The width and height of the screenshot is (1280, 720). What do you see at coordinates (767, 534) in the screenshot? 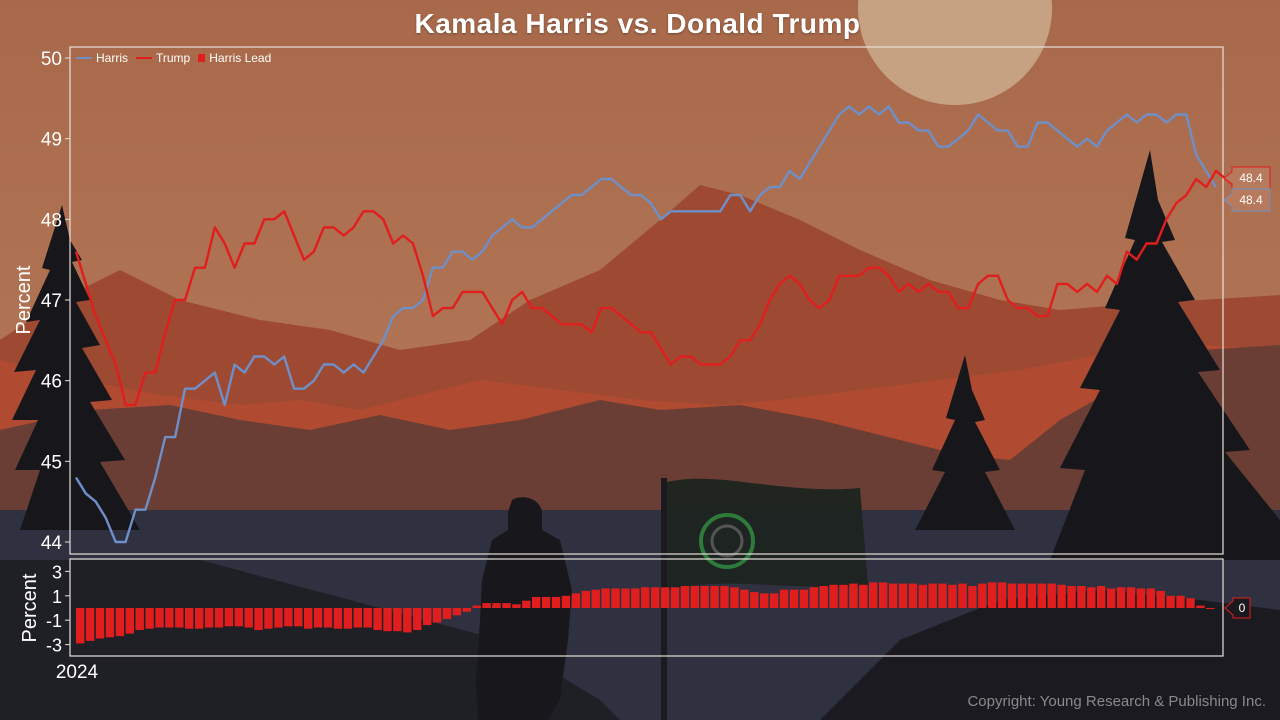
I see `flag` at bounding box center [767, 534].